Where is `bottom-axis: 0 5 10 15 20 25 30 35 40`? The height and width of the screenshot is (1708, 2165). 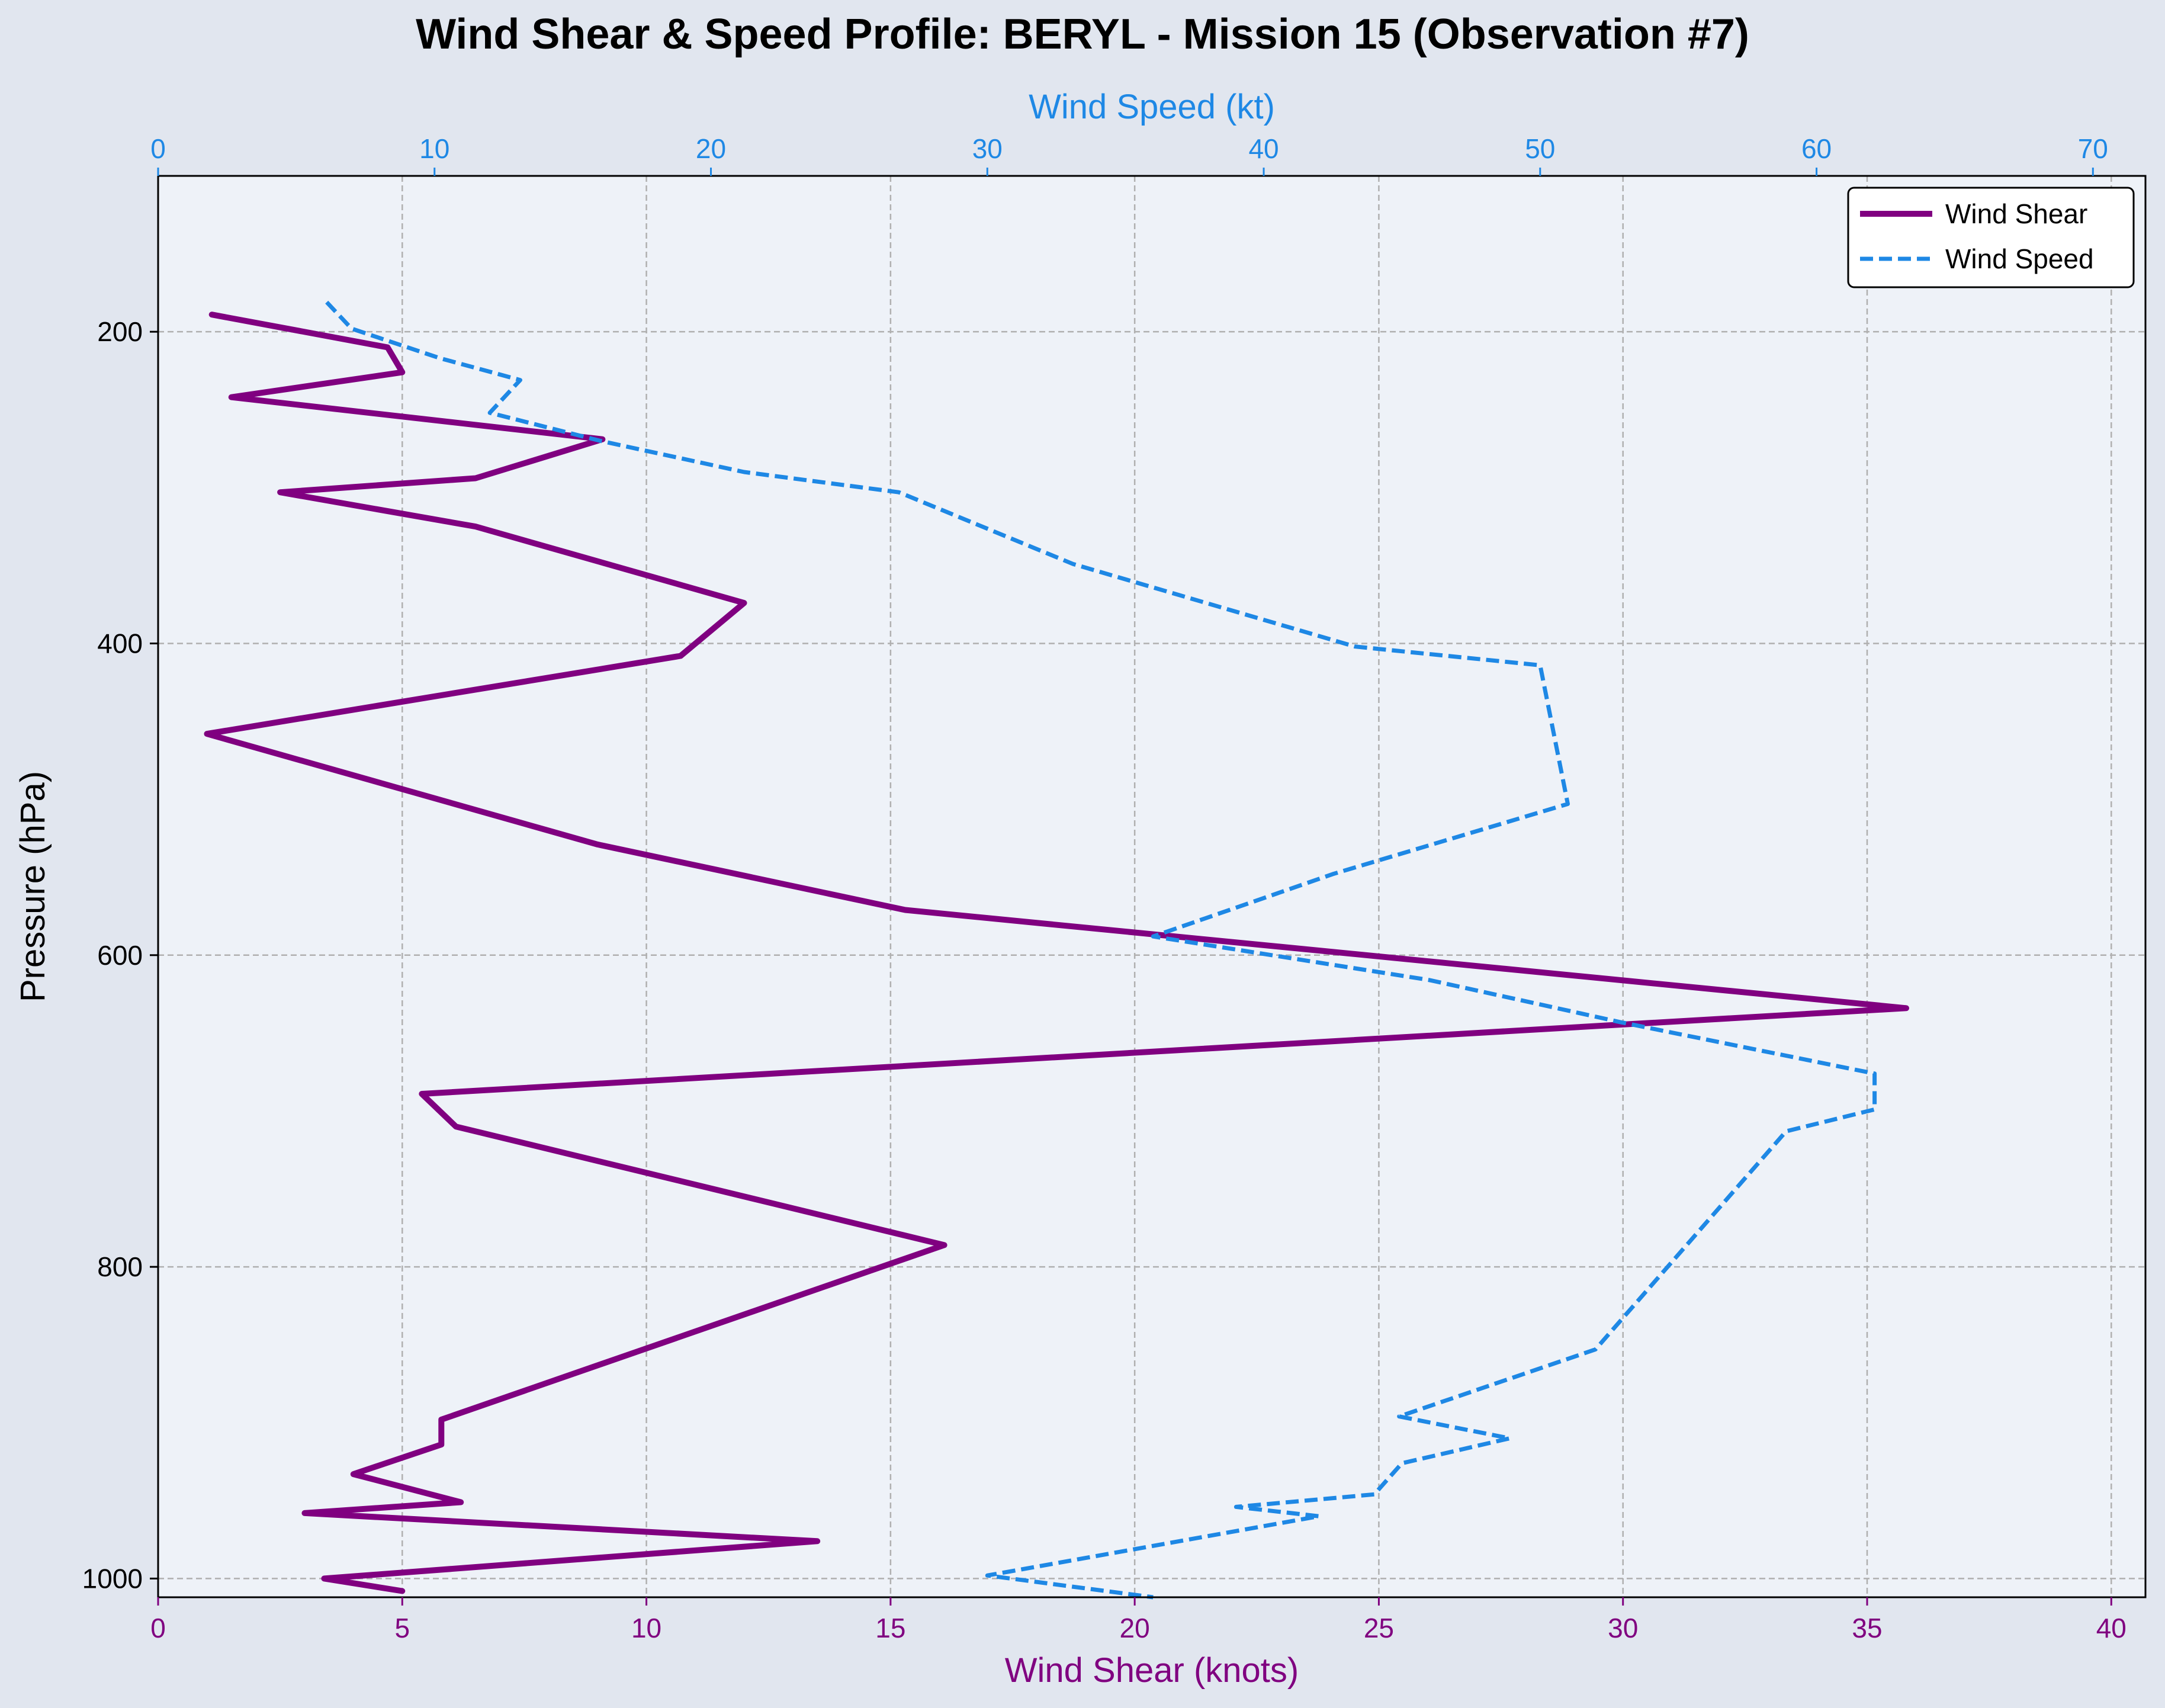 bottom-axis: 0 5 10 15 20 25 30 35 40 is located at coordinates (1138, 1620).